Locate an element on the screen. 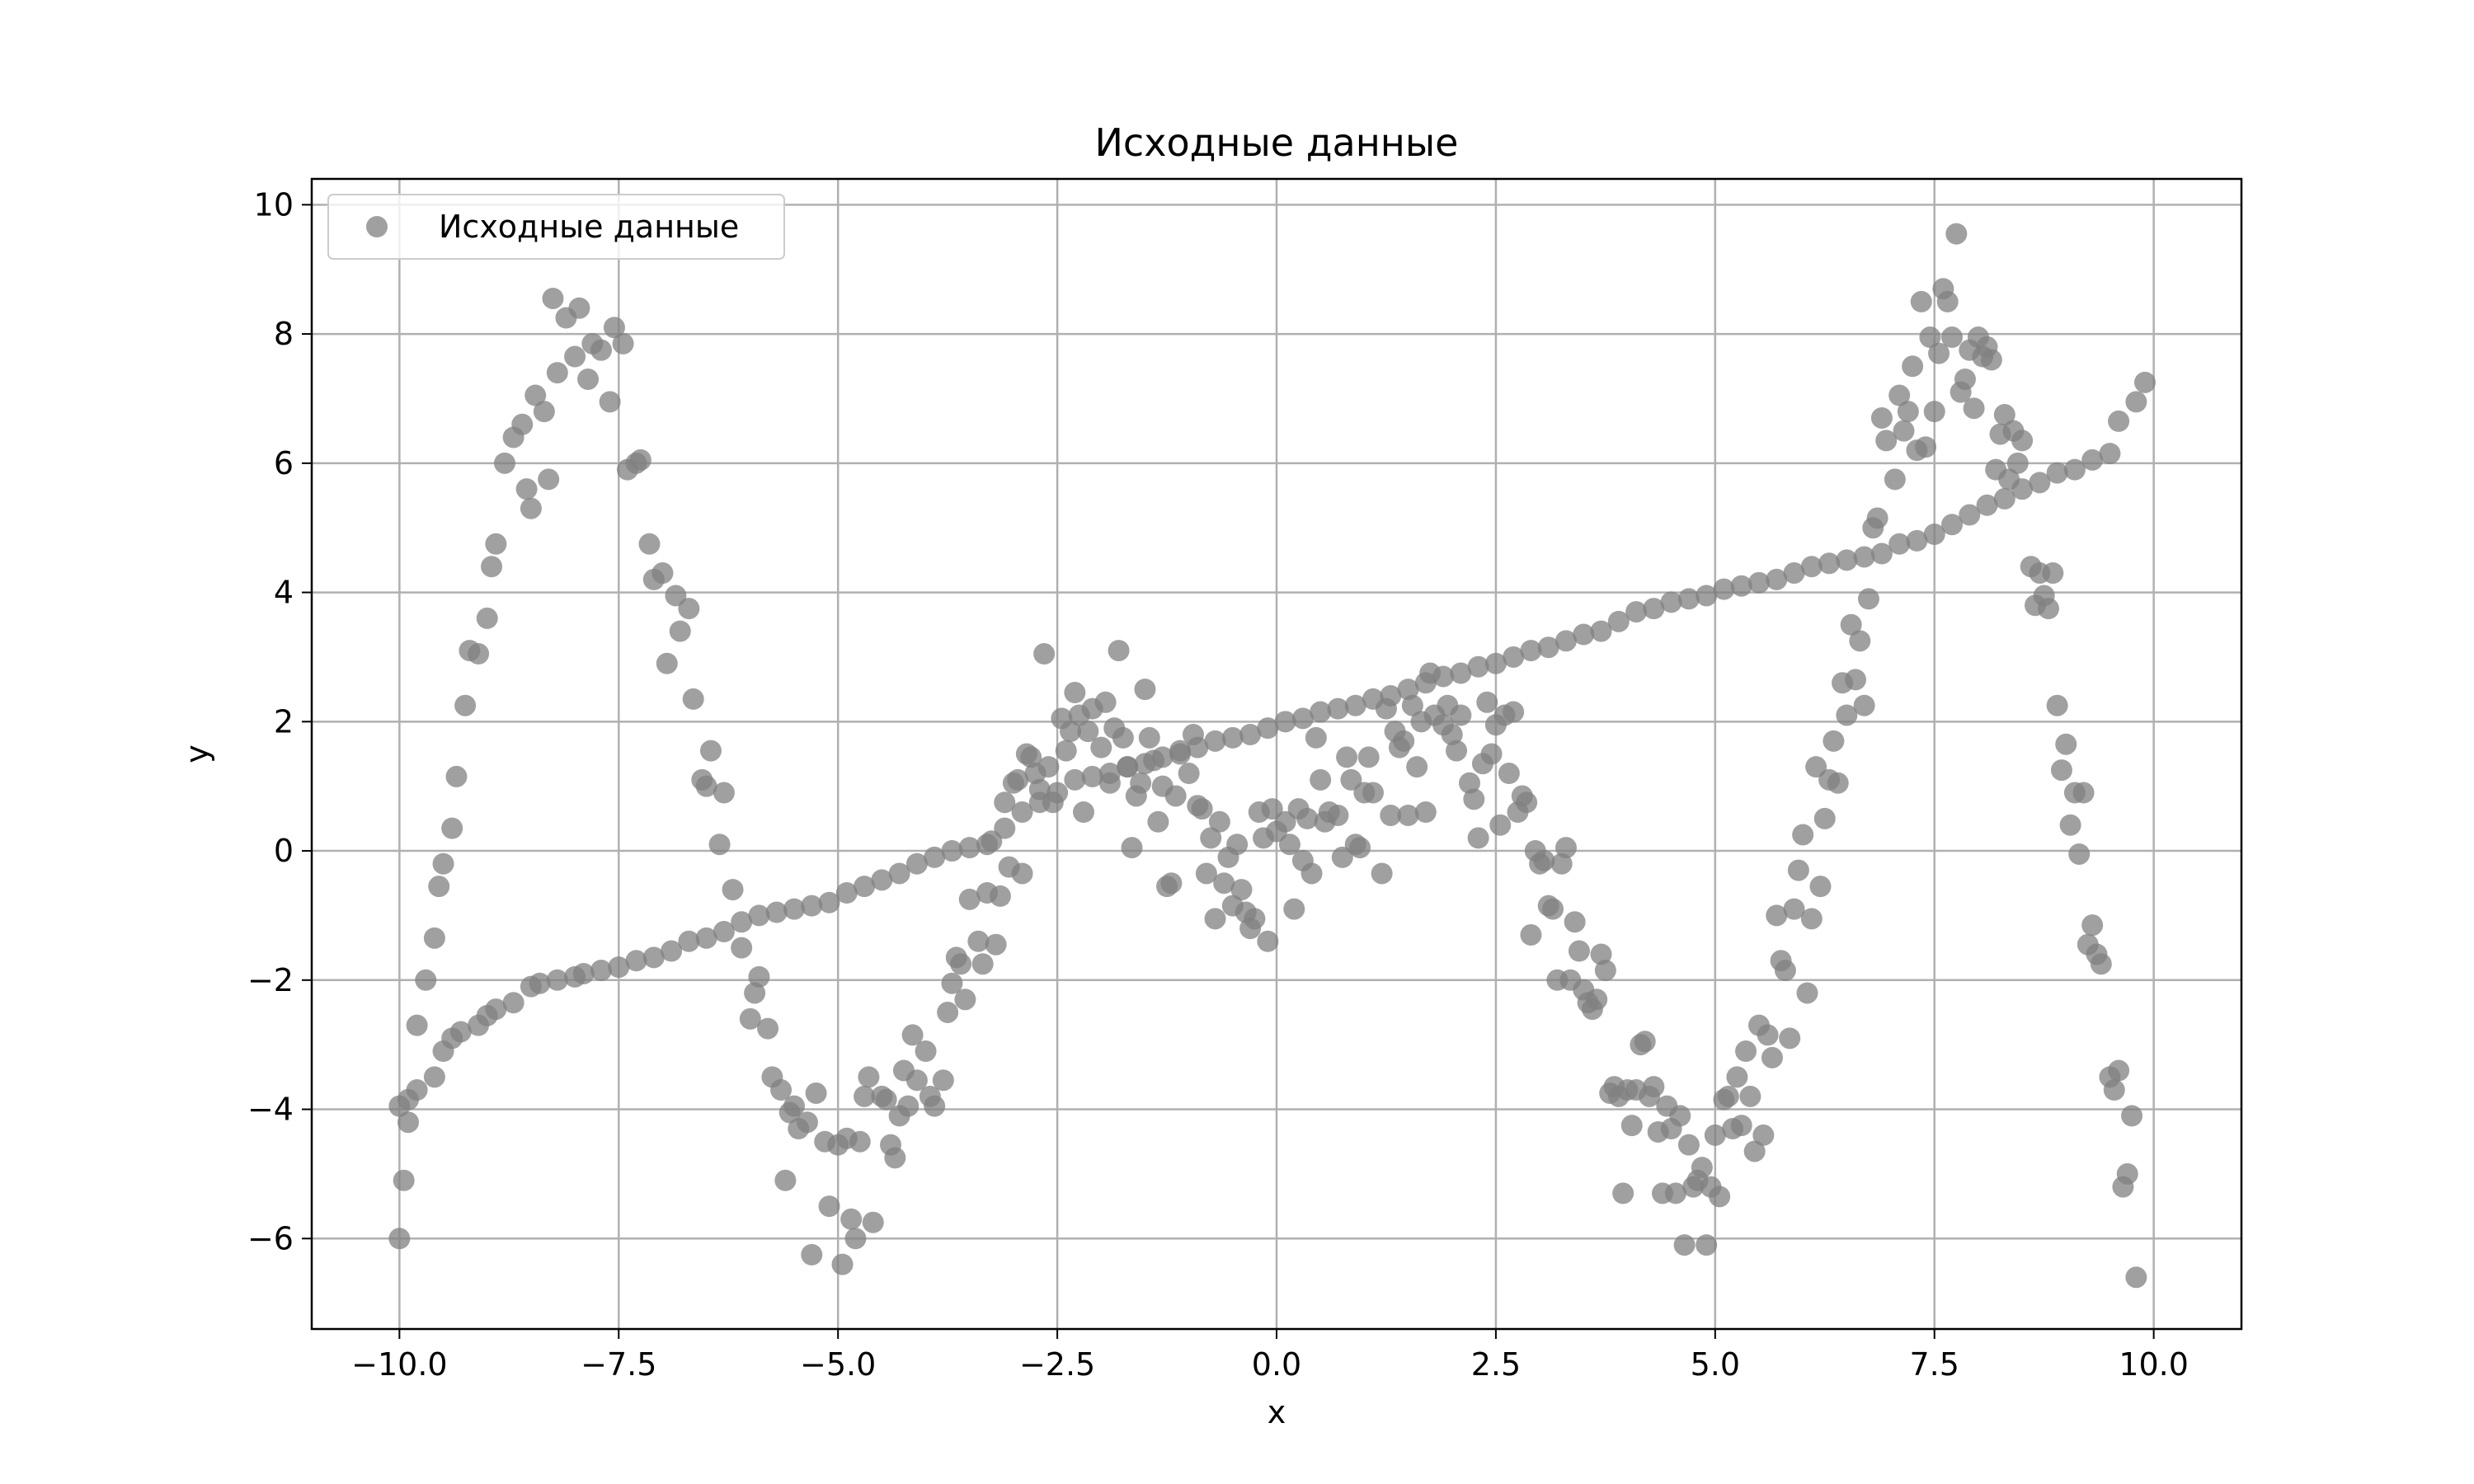  y-tick-label: −6 is located at coordinates (270, 1238).